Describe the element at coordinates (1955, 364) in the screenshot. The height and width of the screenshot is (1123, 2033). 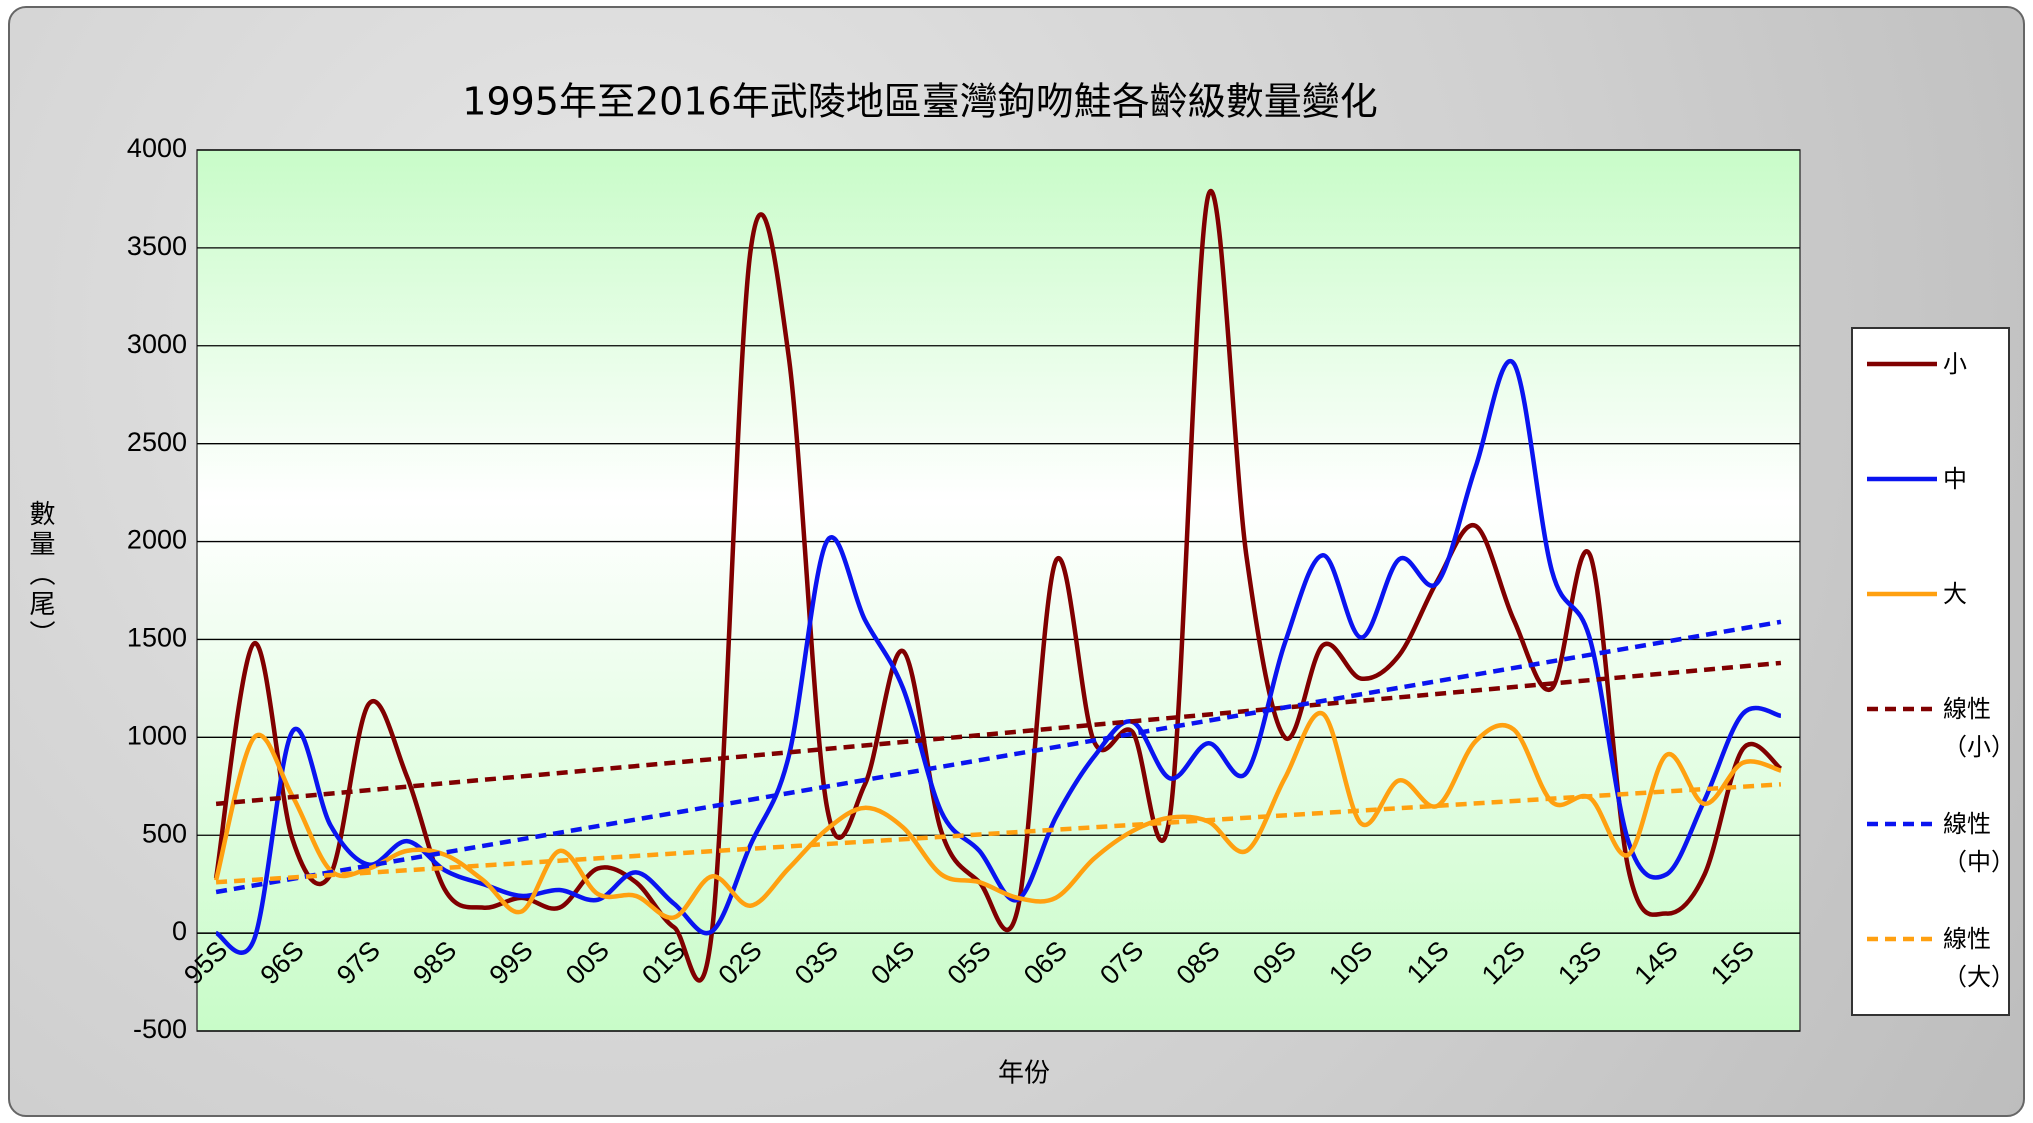
I see `legend-label: 小` at that location.